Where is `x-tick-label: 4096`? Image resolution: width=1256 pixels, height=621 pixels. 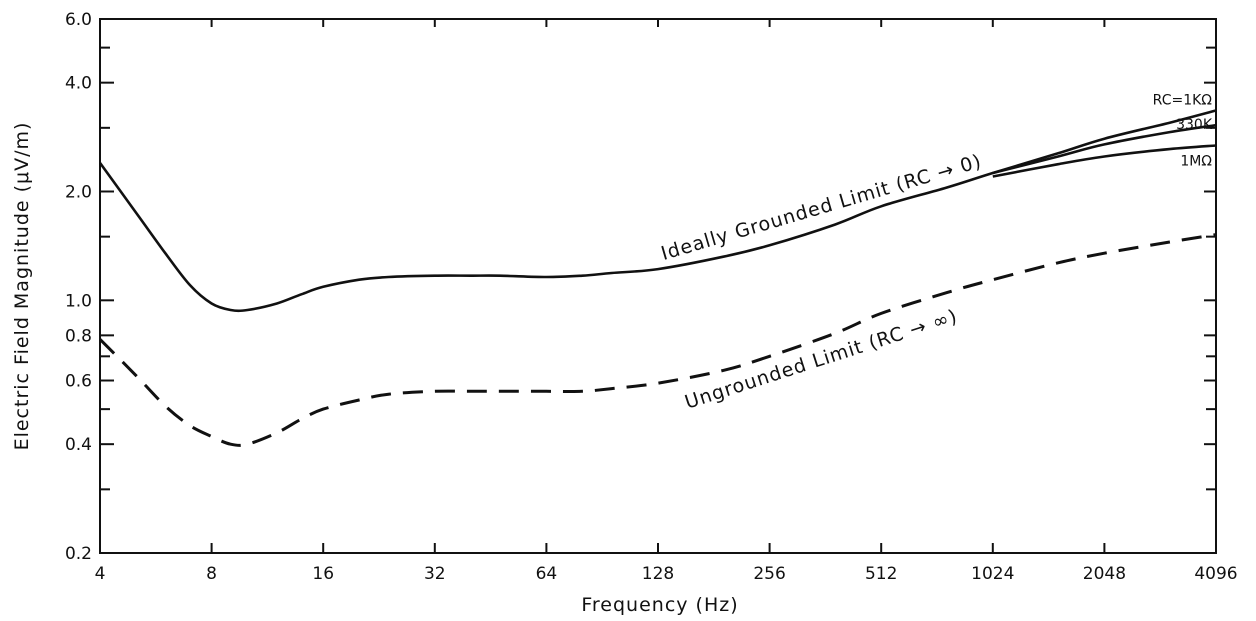 x-tick-label: 4096 is located at coordinates (1215, 574).